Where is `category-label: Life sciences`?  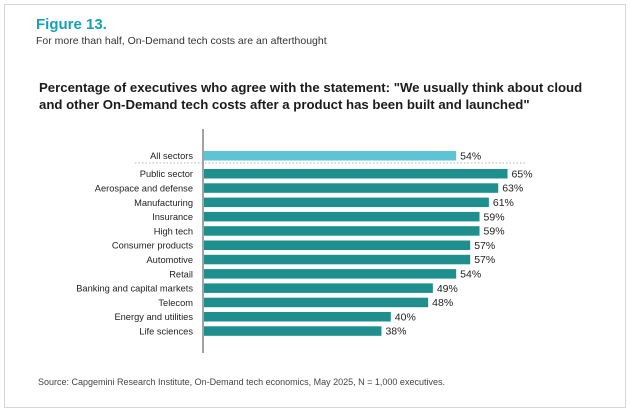
category-label: Life sciences is located at coordinates (166, 331).